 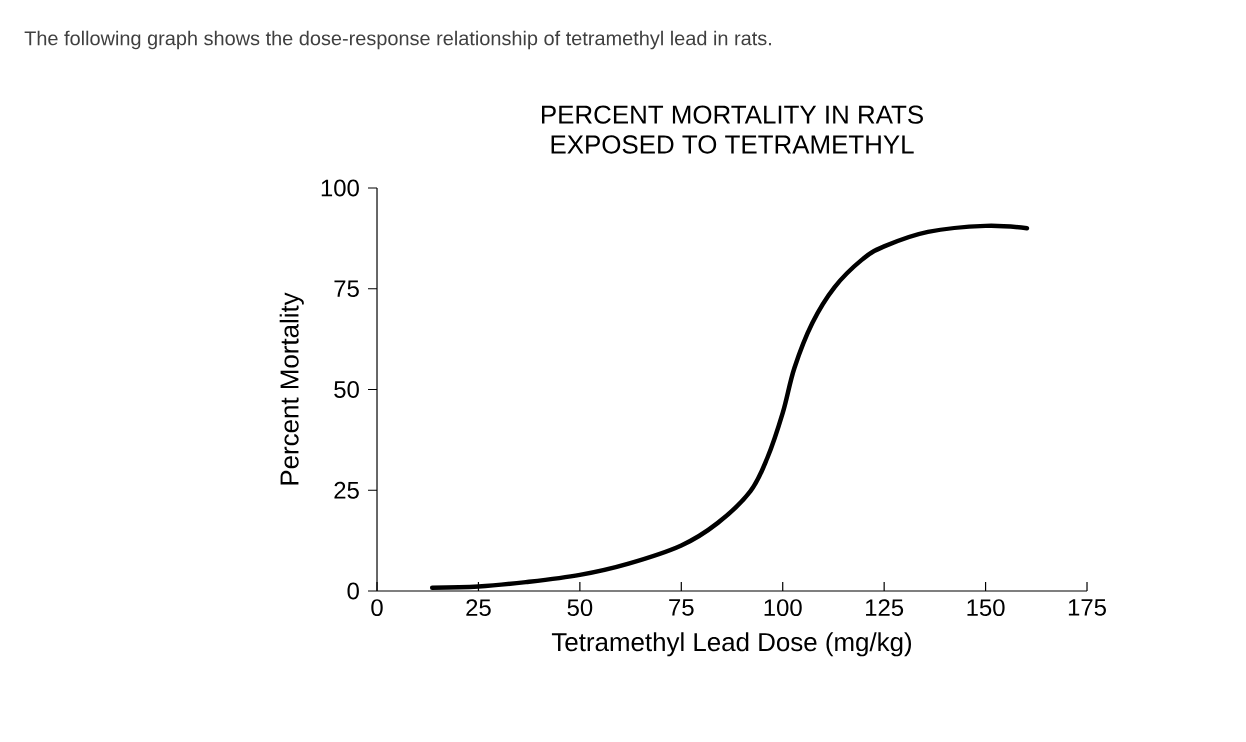 I want to click on x-tick-label: 50, so click(x=580, y=608).